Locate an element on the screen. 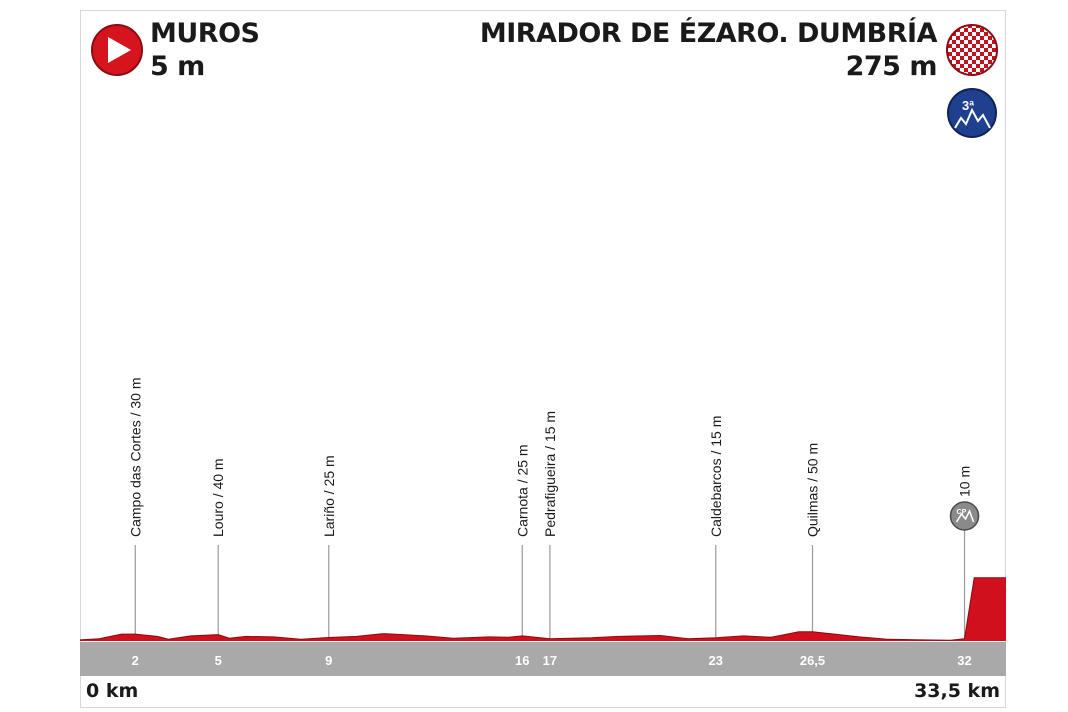 The width and height of the screenshot is (1068, 712). elevation-profile-line is located at coordinates (542, 609).